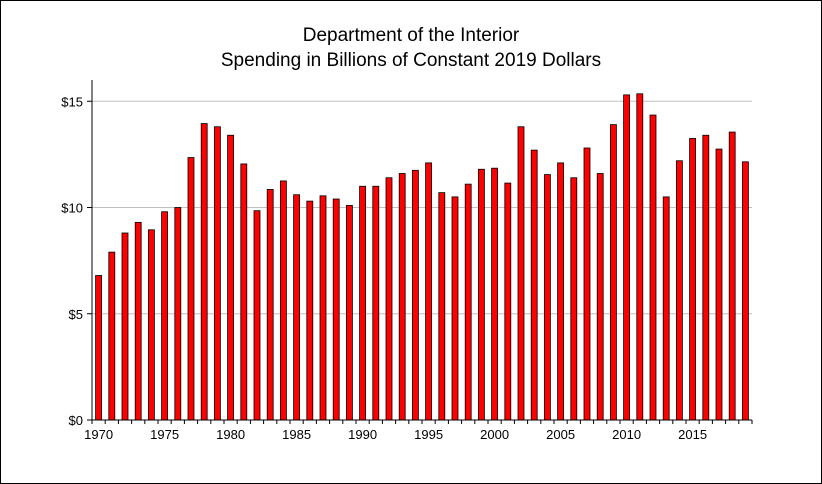  Describe the element at coordinates (574, 299) in the screenshot. I see `bar-2006` at that location.